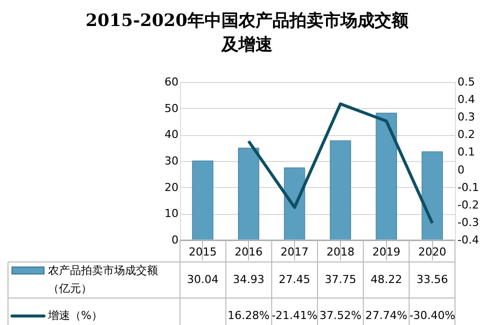  I want to click on y-tick-label: 50, so click(171, 108).